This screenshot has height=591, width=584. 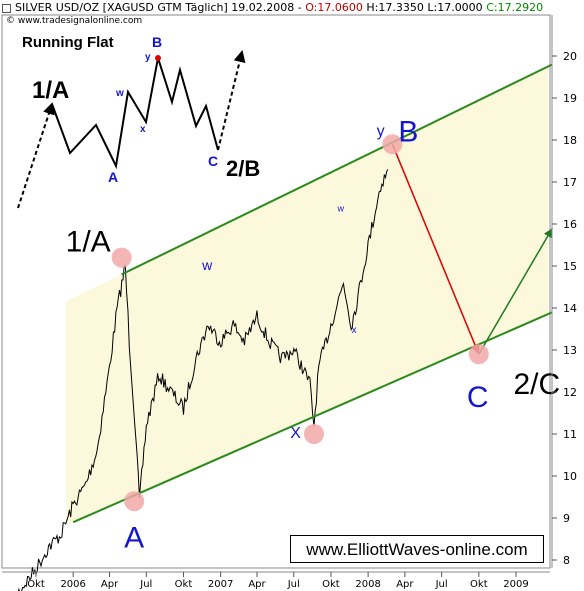 What do you see at coordinates (220, 584) in the screenshot?
I see `x-tick-label: 2007` at bounding box center [220, 584].